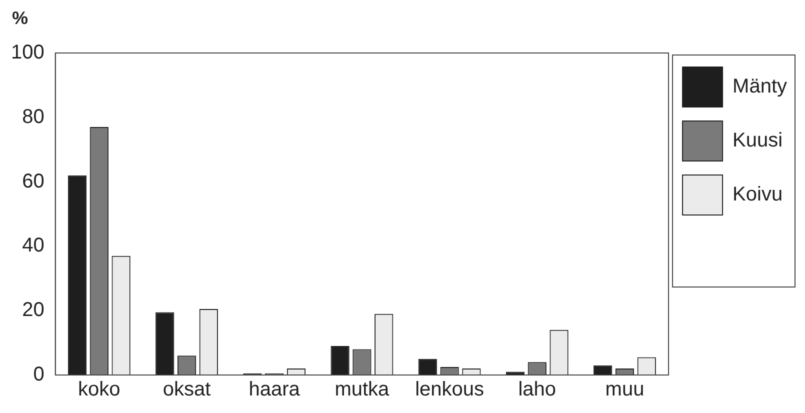  I want to click on y-tick-label: 100, so click(27, 53).